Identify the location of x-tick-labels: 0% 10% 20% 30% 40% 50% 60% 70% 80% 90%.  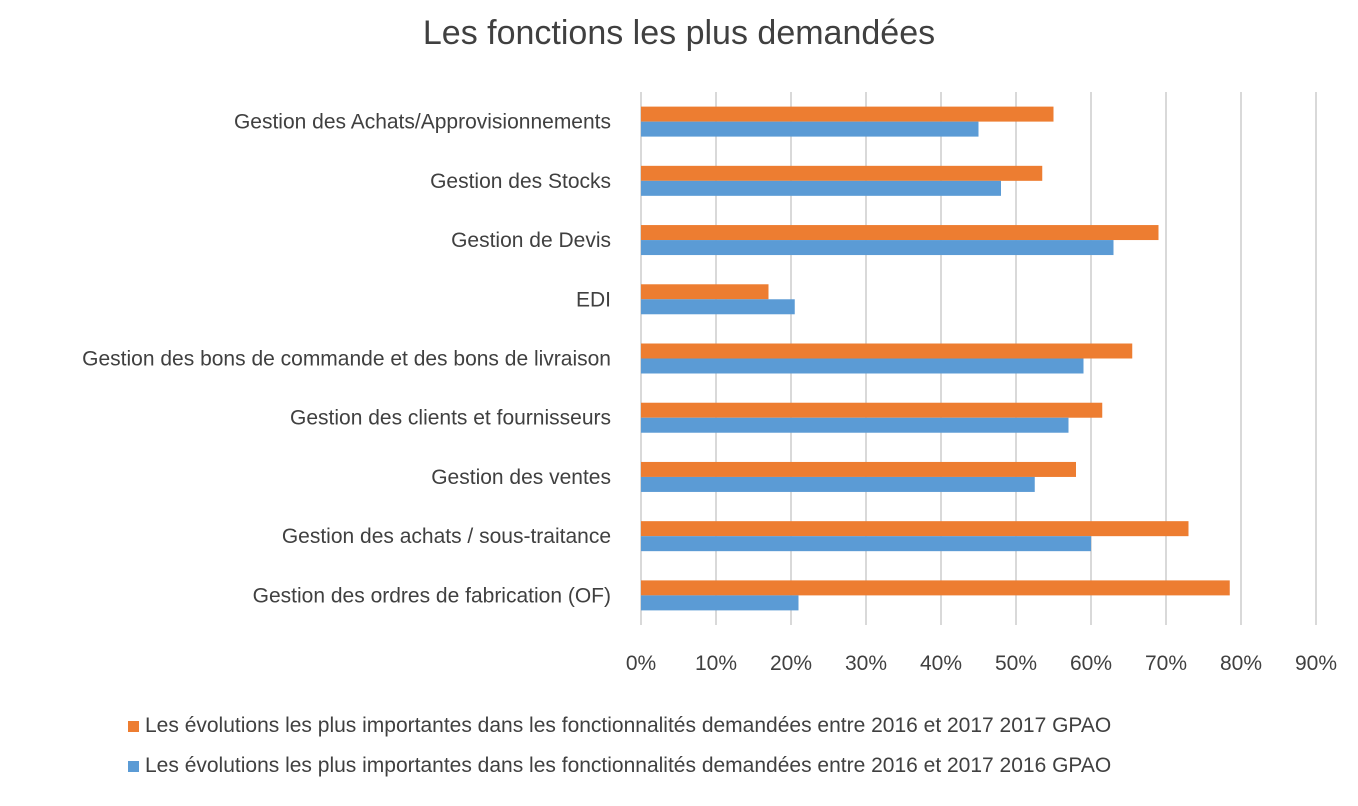
(981, 663).